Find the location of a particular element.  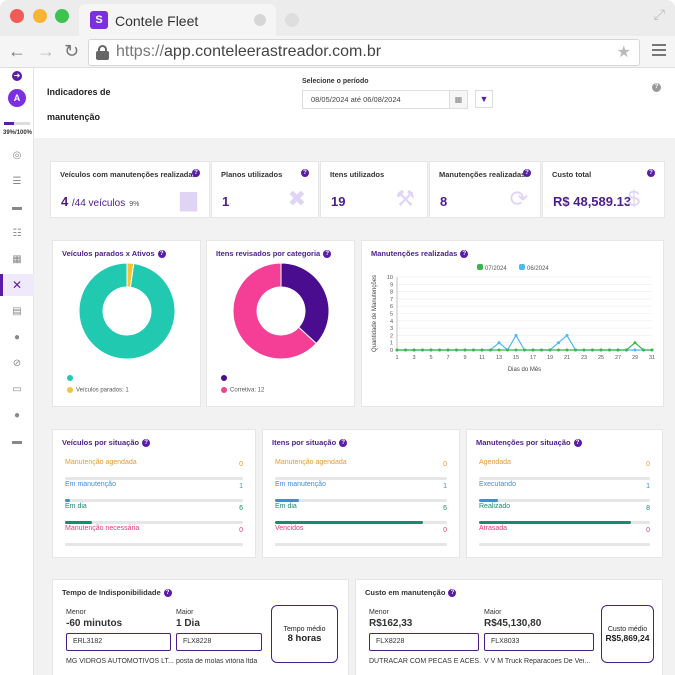

minimize-window-button is located at coordinates (40, 16).